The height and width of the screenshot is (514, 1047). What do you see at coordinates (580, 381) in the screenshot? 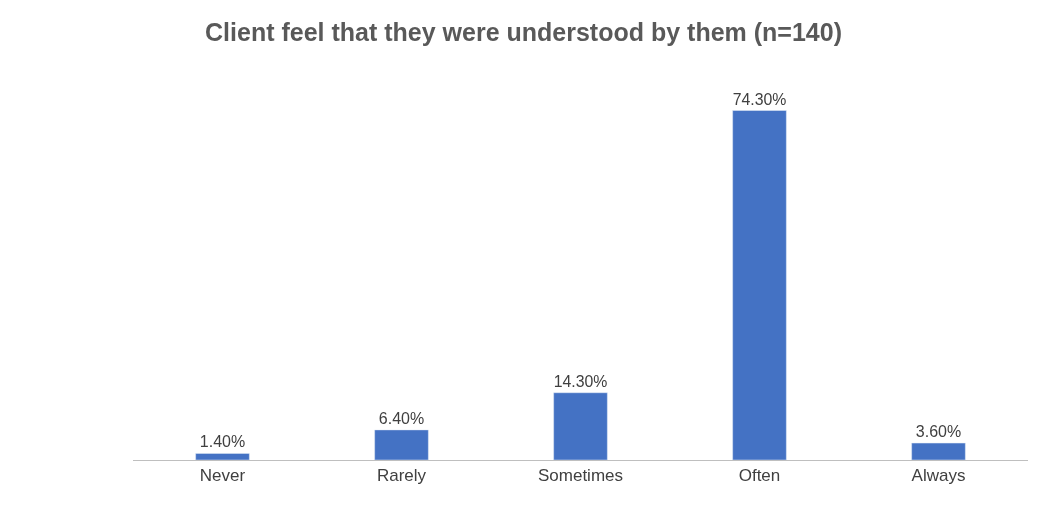
I see `data-label: 14.30%` at bounding box center [580, 381].